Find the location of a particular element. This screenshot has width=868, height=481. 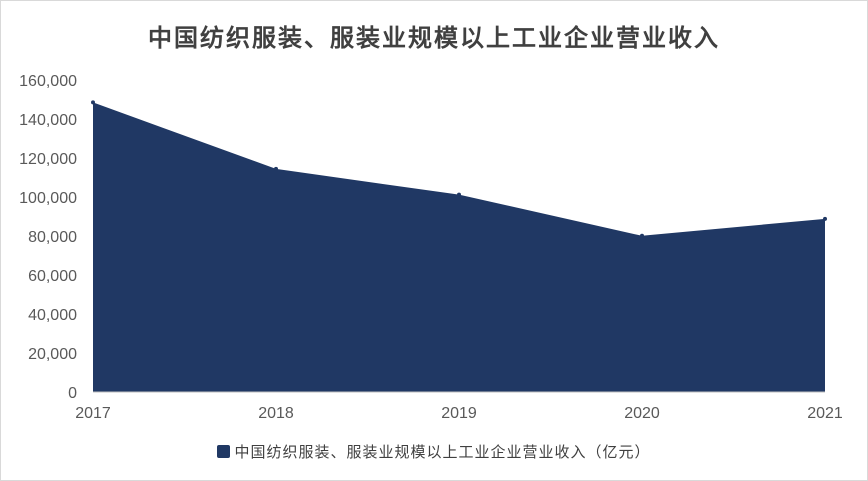

y-tick-label: 100,000 is located at coordinates (48, 198).